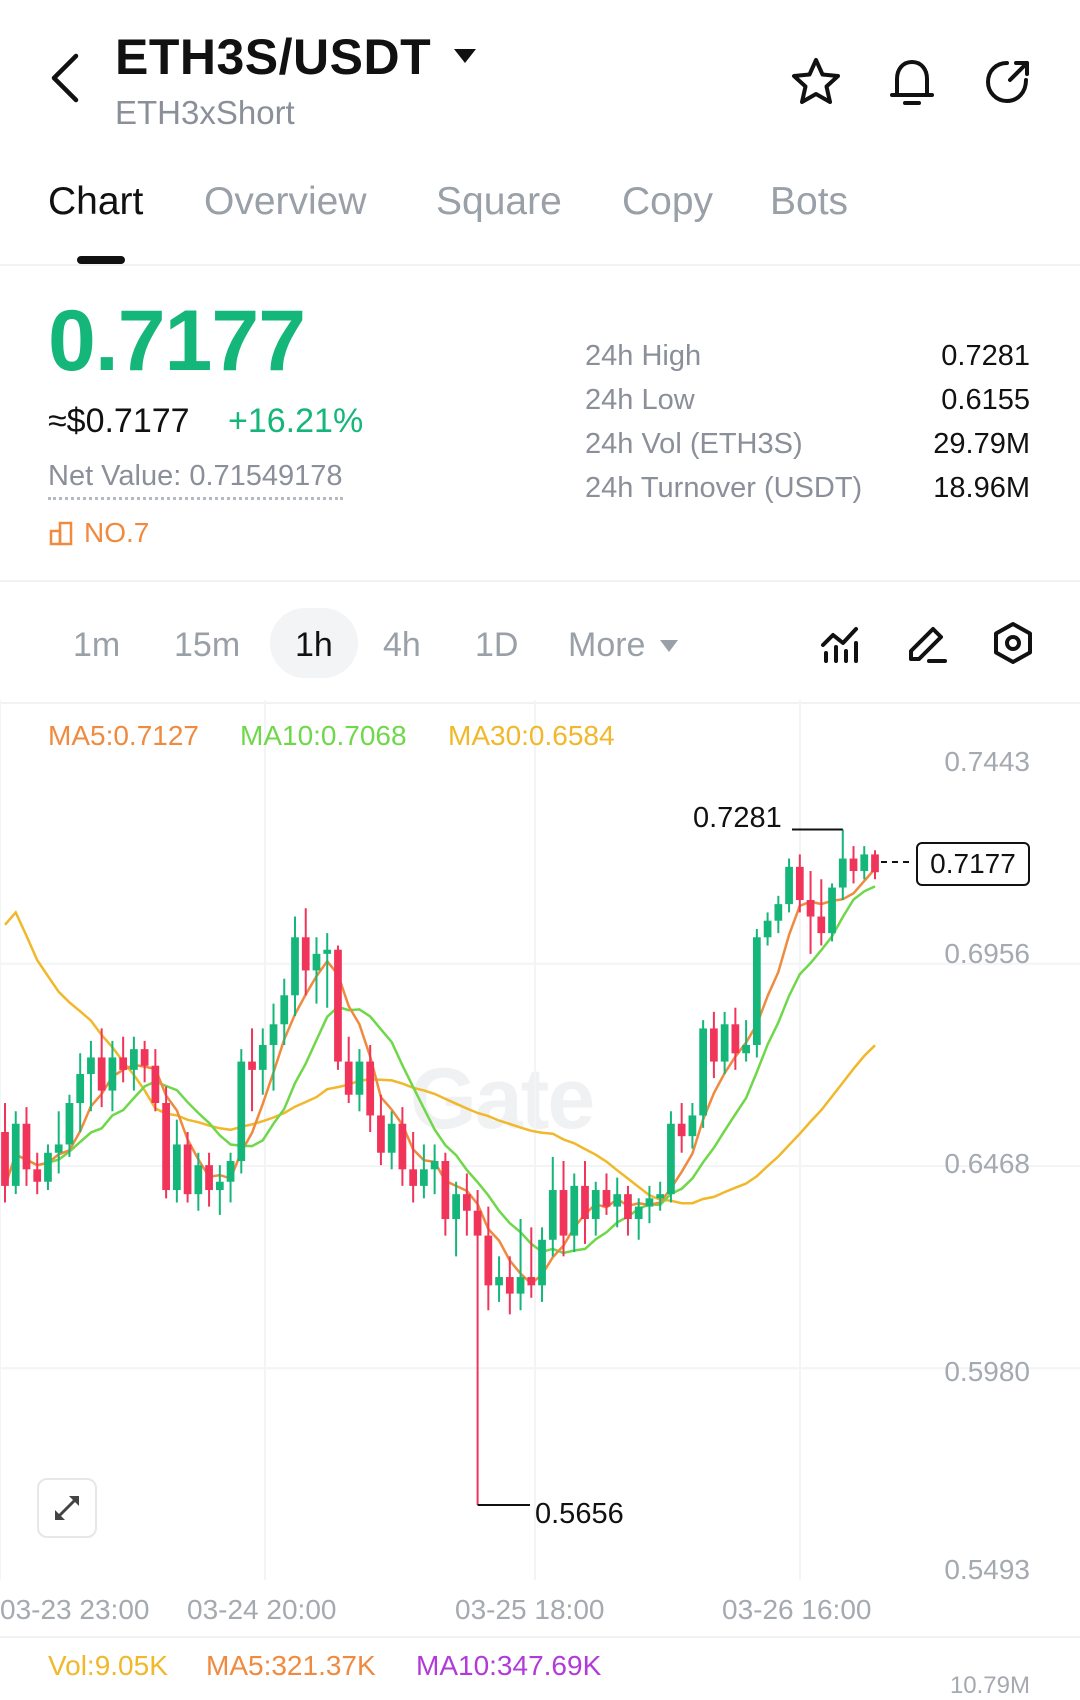 The image size is (1080, 1700). I want to click on chart-settings-button, so click(1013, 643).